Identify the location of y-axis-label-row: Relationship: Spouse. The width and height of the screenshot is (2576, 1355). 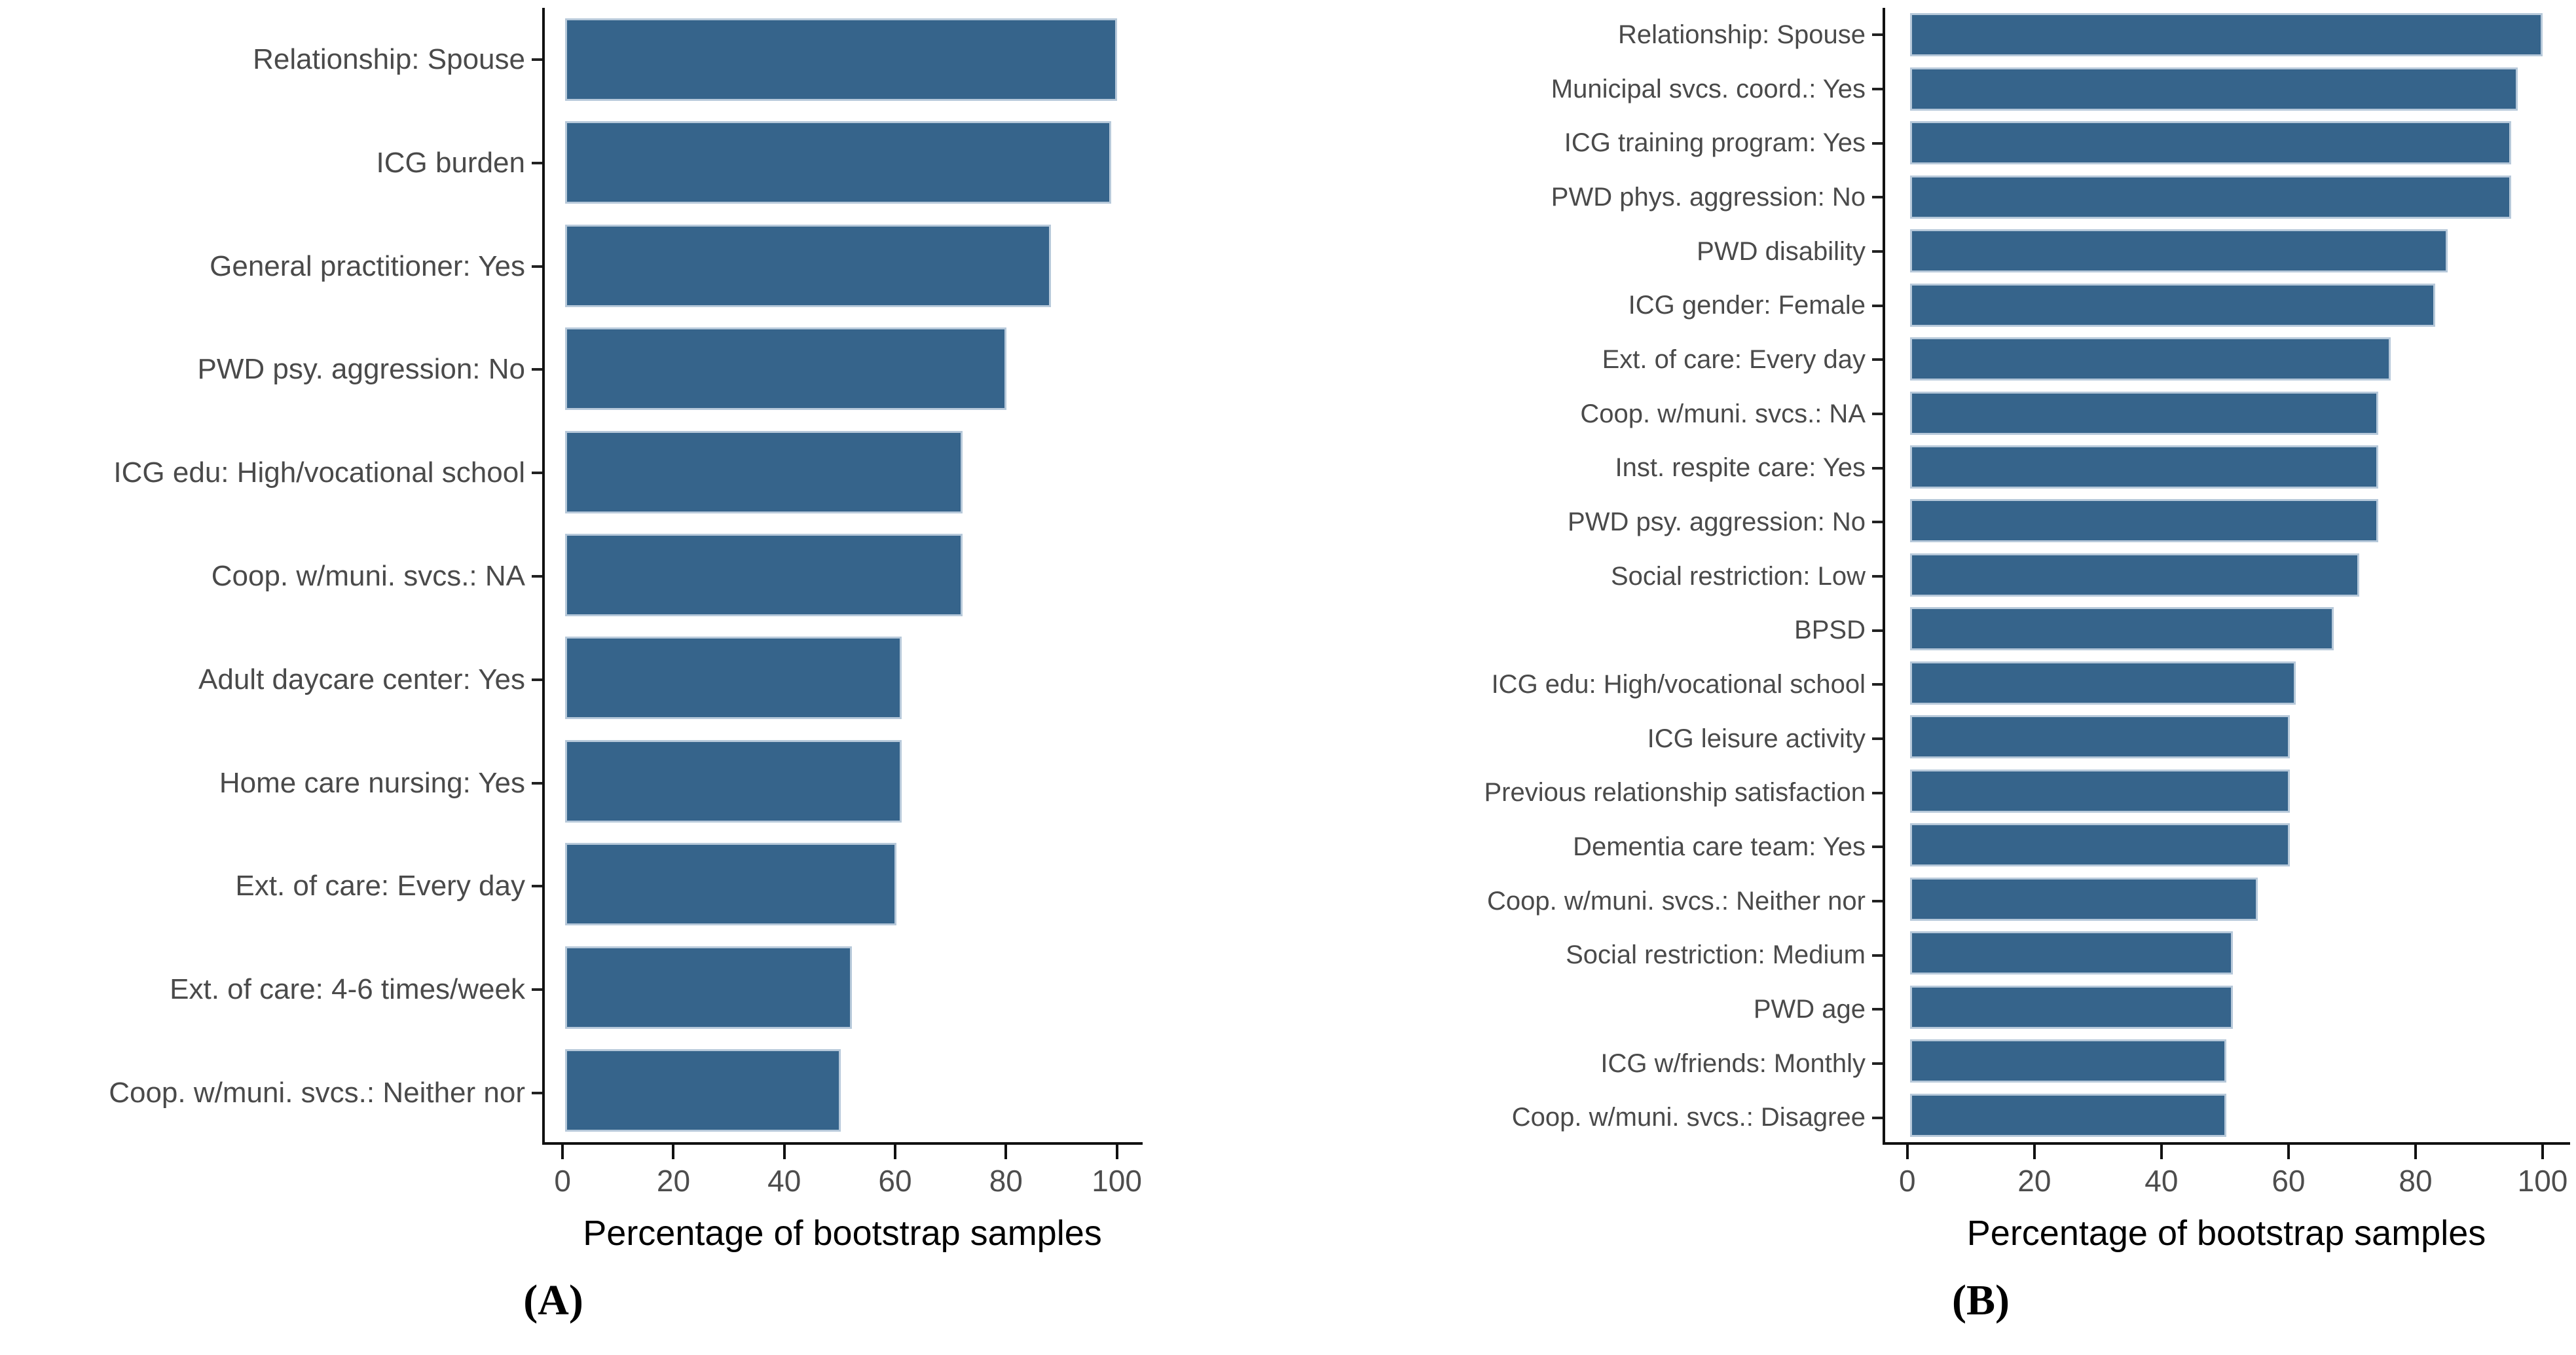
(271, 59).